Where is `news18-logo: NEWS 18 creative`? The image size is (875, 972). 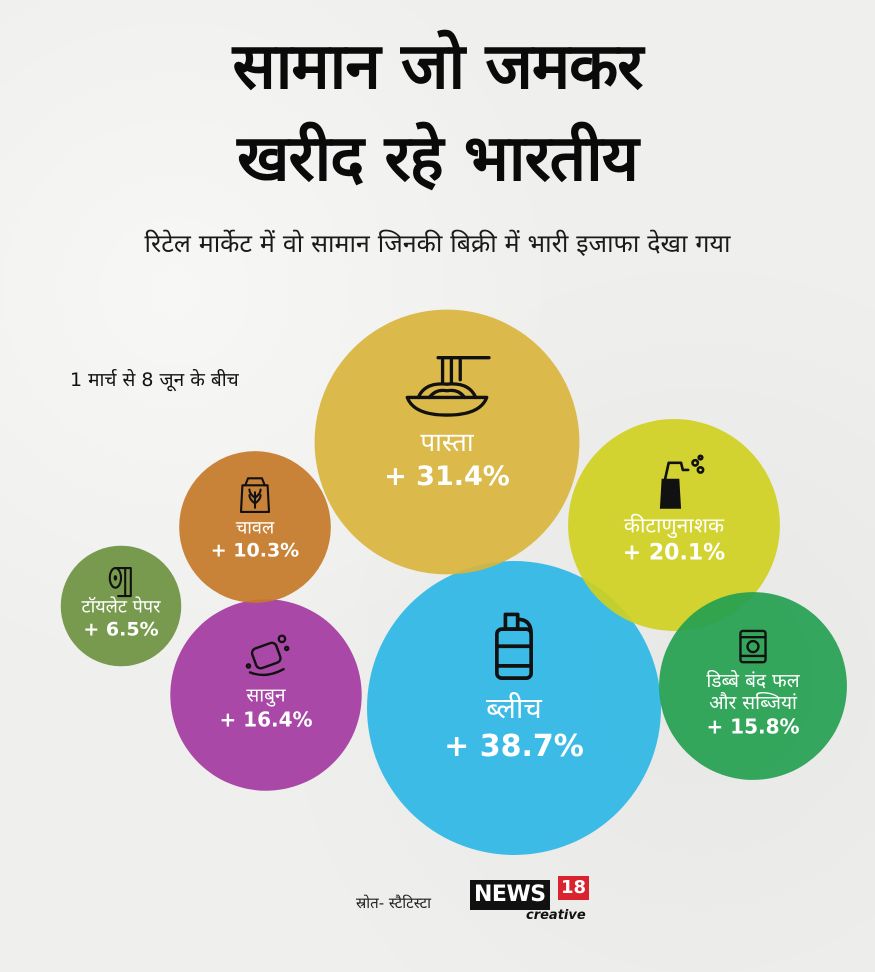
news18-logo: NEWS 18 creative is located at coordinates (532, 901).